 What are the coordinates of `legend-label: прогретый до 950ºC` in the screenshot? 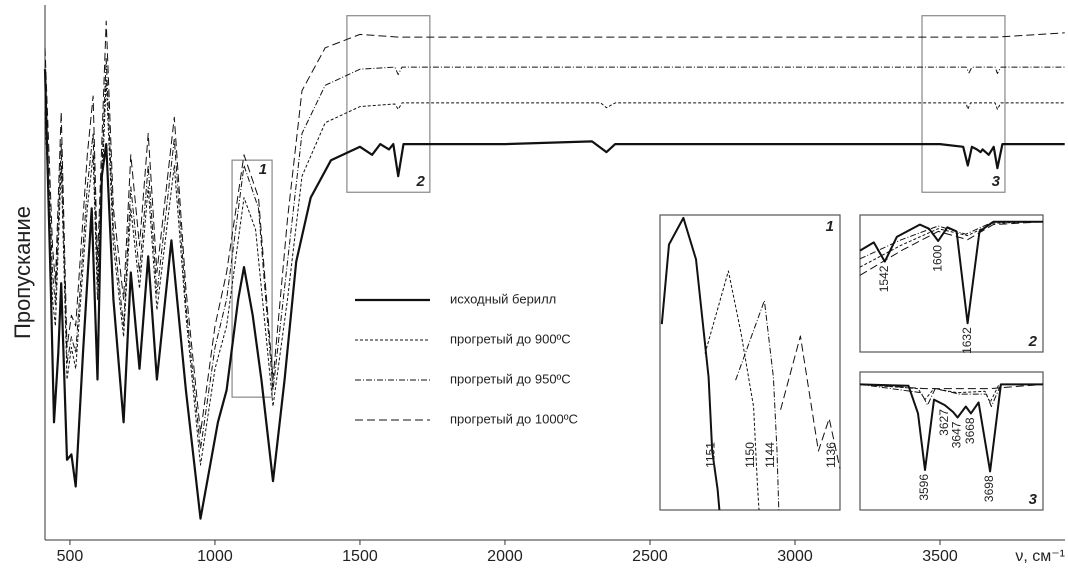 It's located at (510, 378).